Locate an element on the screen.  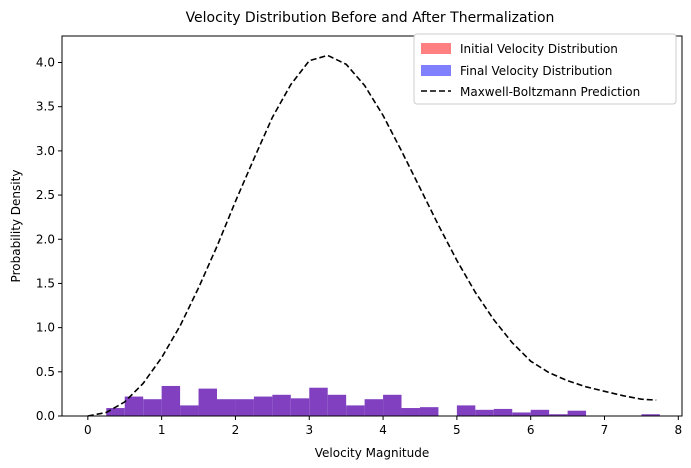
legend-label-final: Final Velocity Distribution is located at coordinates (536, 71).